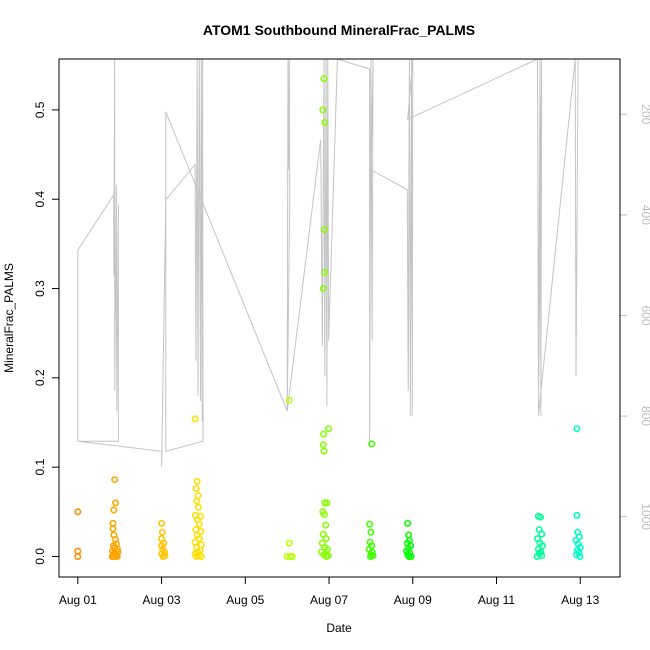 This screenshot has width=650, height=650. I want to click on y2-tick-label: 600, so click(644, 315).